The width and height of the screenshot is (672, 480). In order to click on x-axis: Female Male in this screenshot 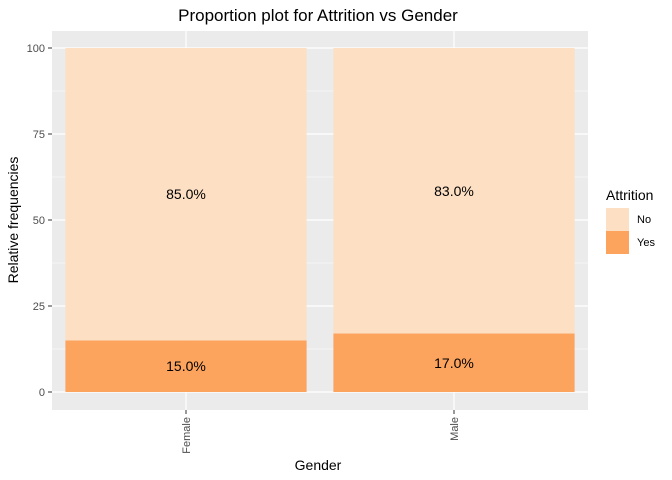, I will do `click(321, 432)`.